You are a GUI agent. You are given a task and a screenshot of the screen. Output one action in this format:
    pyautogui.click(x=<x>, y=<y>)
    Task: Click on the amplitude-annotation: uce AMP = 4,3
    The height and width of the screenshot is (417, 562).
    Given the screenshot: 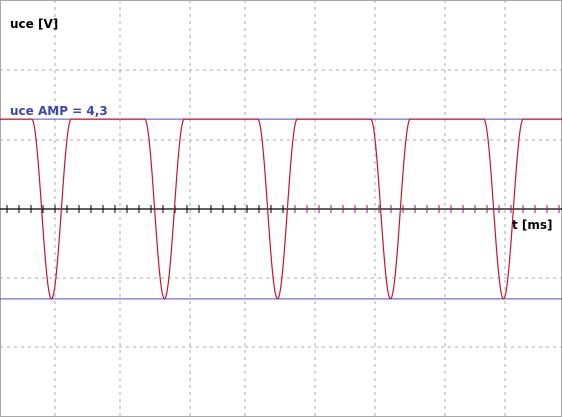 What is the action you would take?
    pyautogui.click(x=59, y=111)
    